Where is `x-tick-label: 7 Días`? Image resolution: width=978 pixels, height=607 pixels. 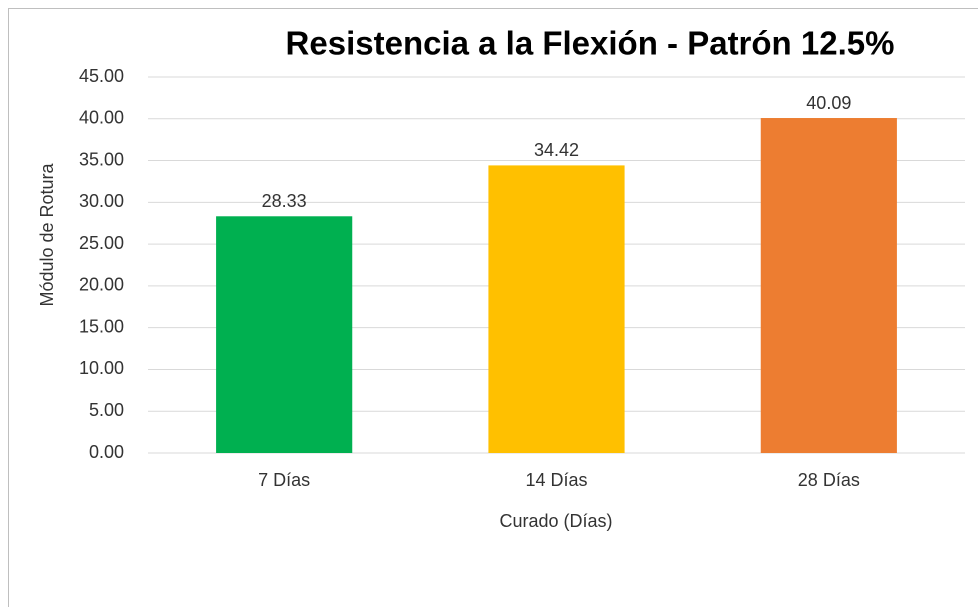 x-tick-label: 7 Días is located at coordinates (284, 480).